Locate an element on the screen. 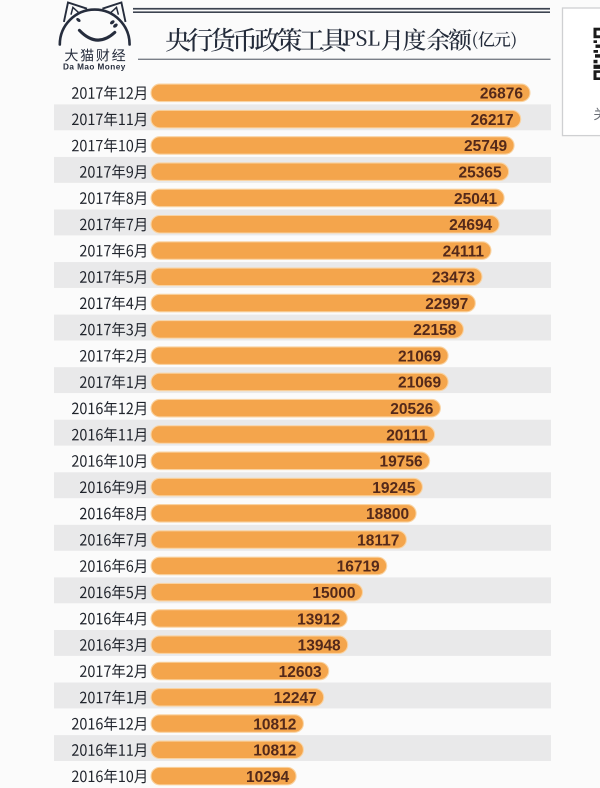  svg-text: 25365 is located at coordinates (479, 172).